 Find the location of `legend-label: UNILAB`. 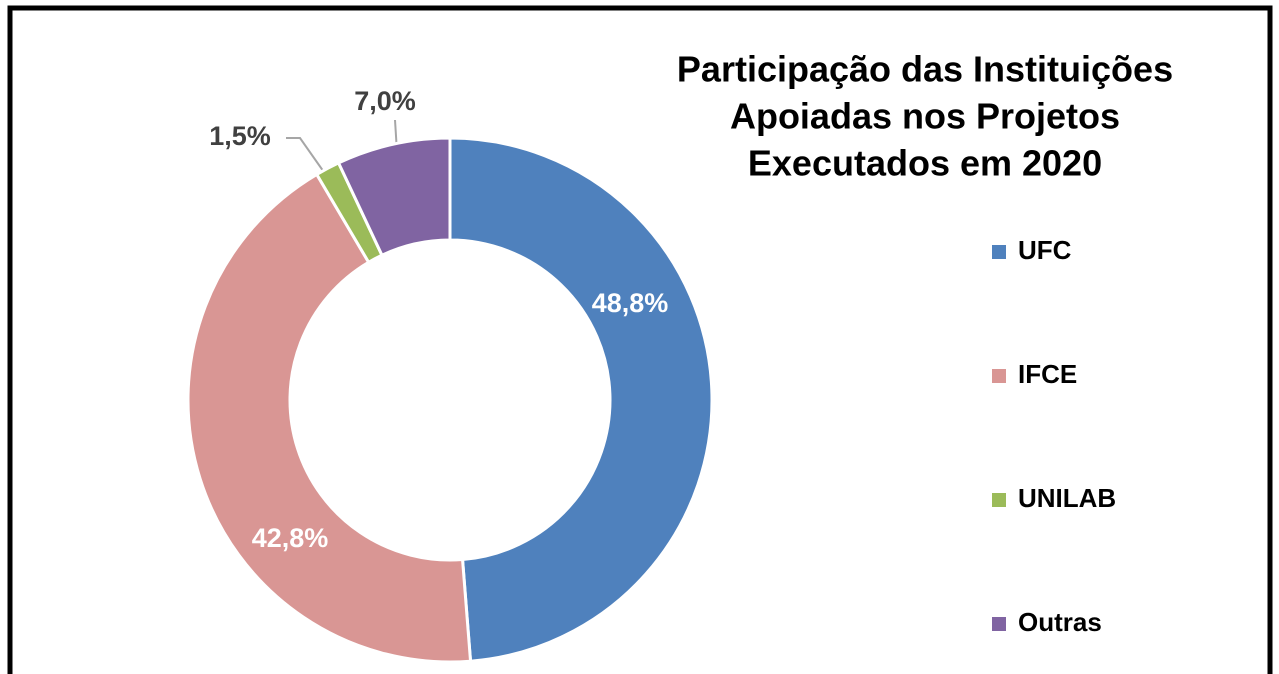

legend-label: UNILAB is located at coordinates (1067, 498).